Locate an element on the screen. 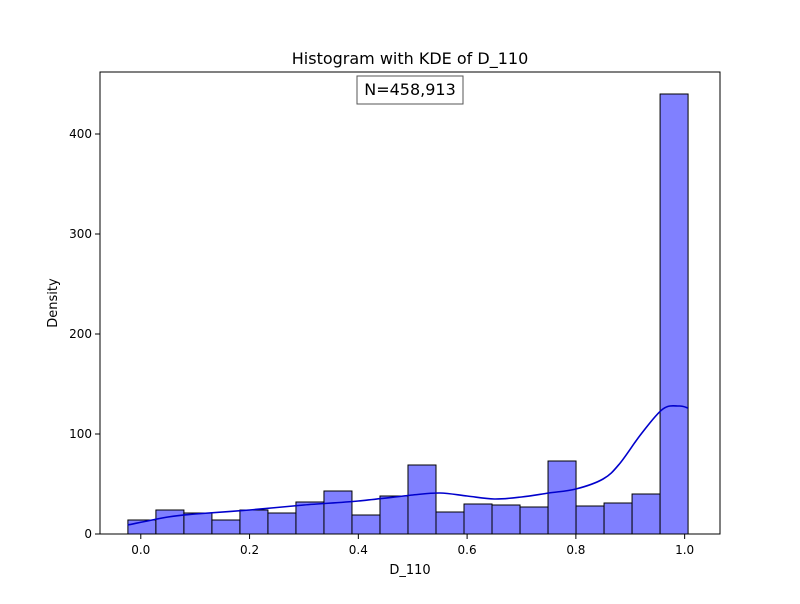  y-tick-label: 400 is located at coordinates (80, 134).